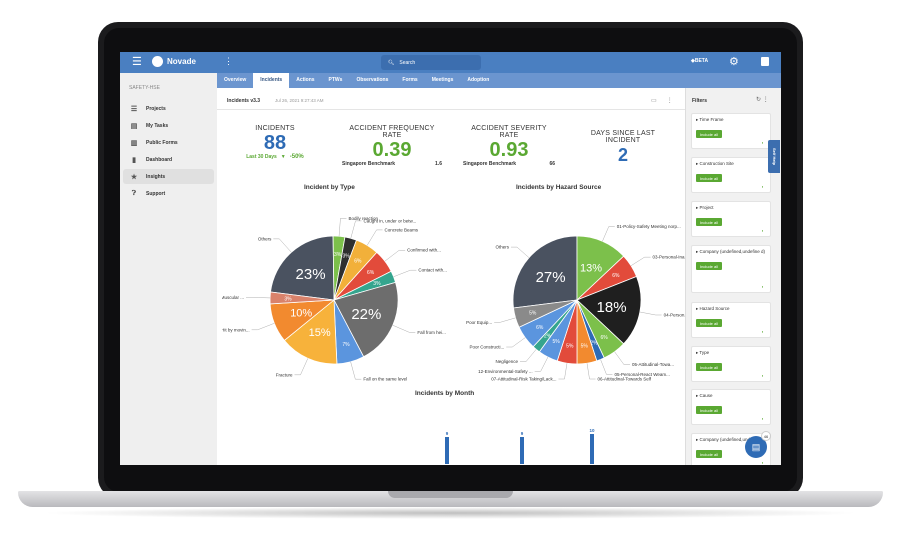 The width and height of the screenshot is (901, 543). Describe the element at coordinates (181, 61) in the screenshot. I see `logo-text: Novade` at that location.